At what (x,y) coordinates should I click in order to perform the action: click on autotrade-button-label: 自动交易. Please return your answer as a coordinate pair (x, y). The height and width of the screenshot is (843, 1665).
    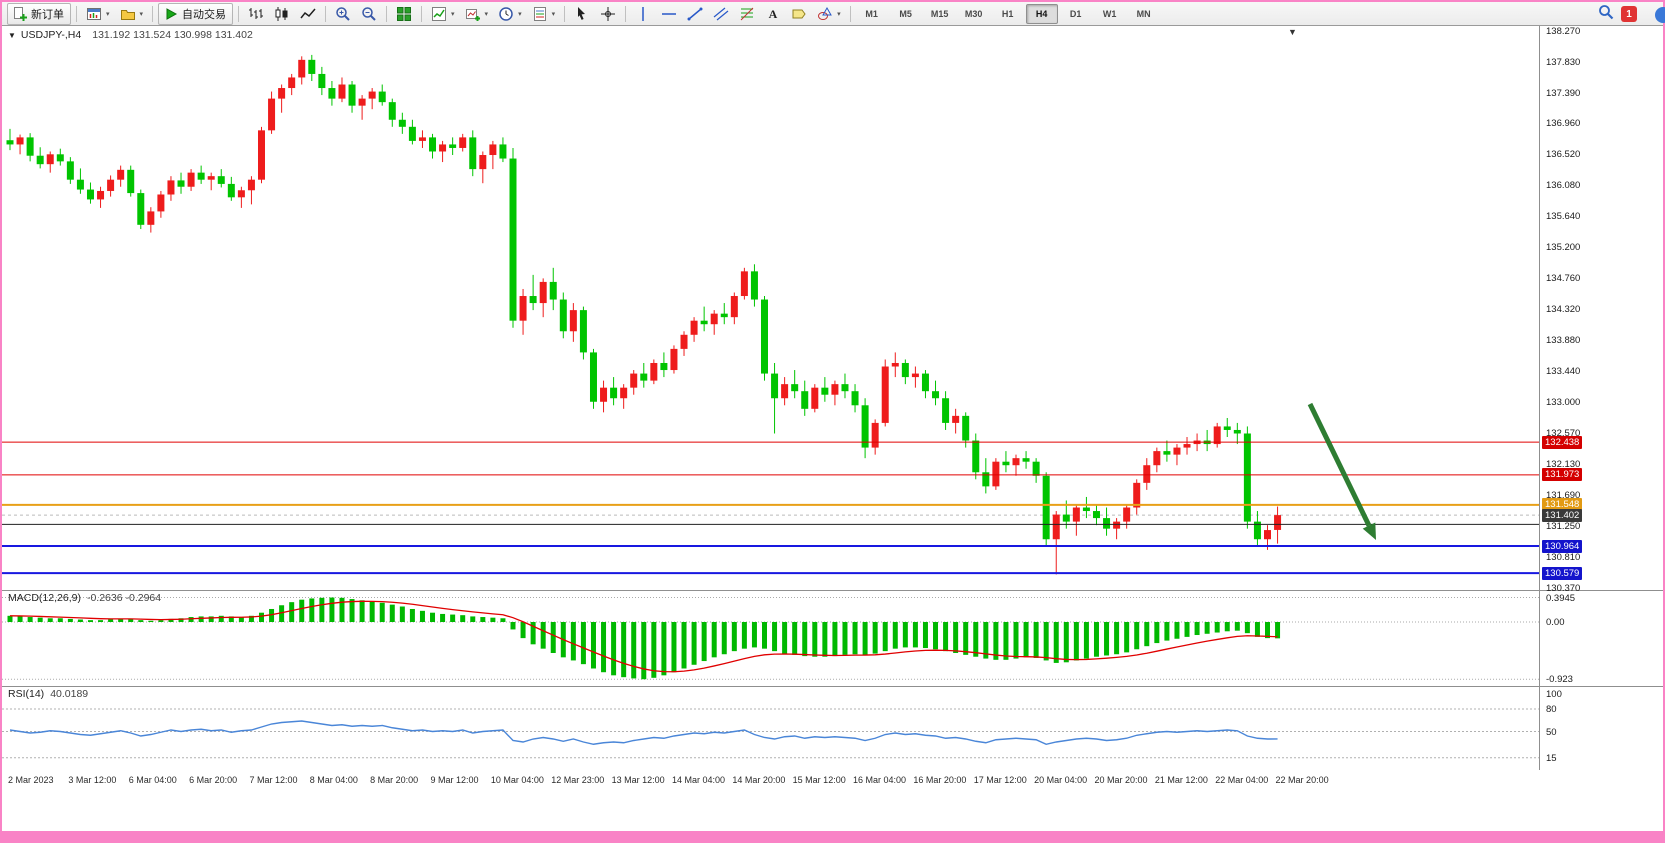
    Looking at the image, I should click on (204, 14).